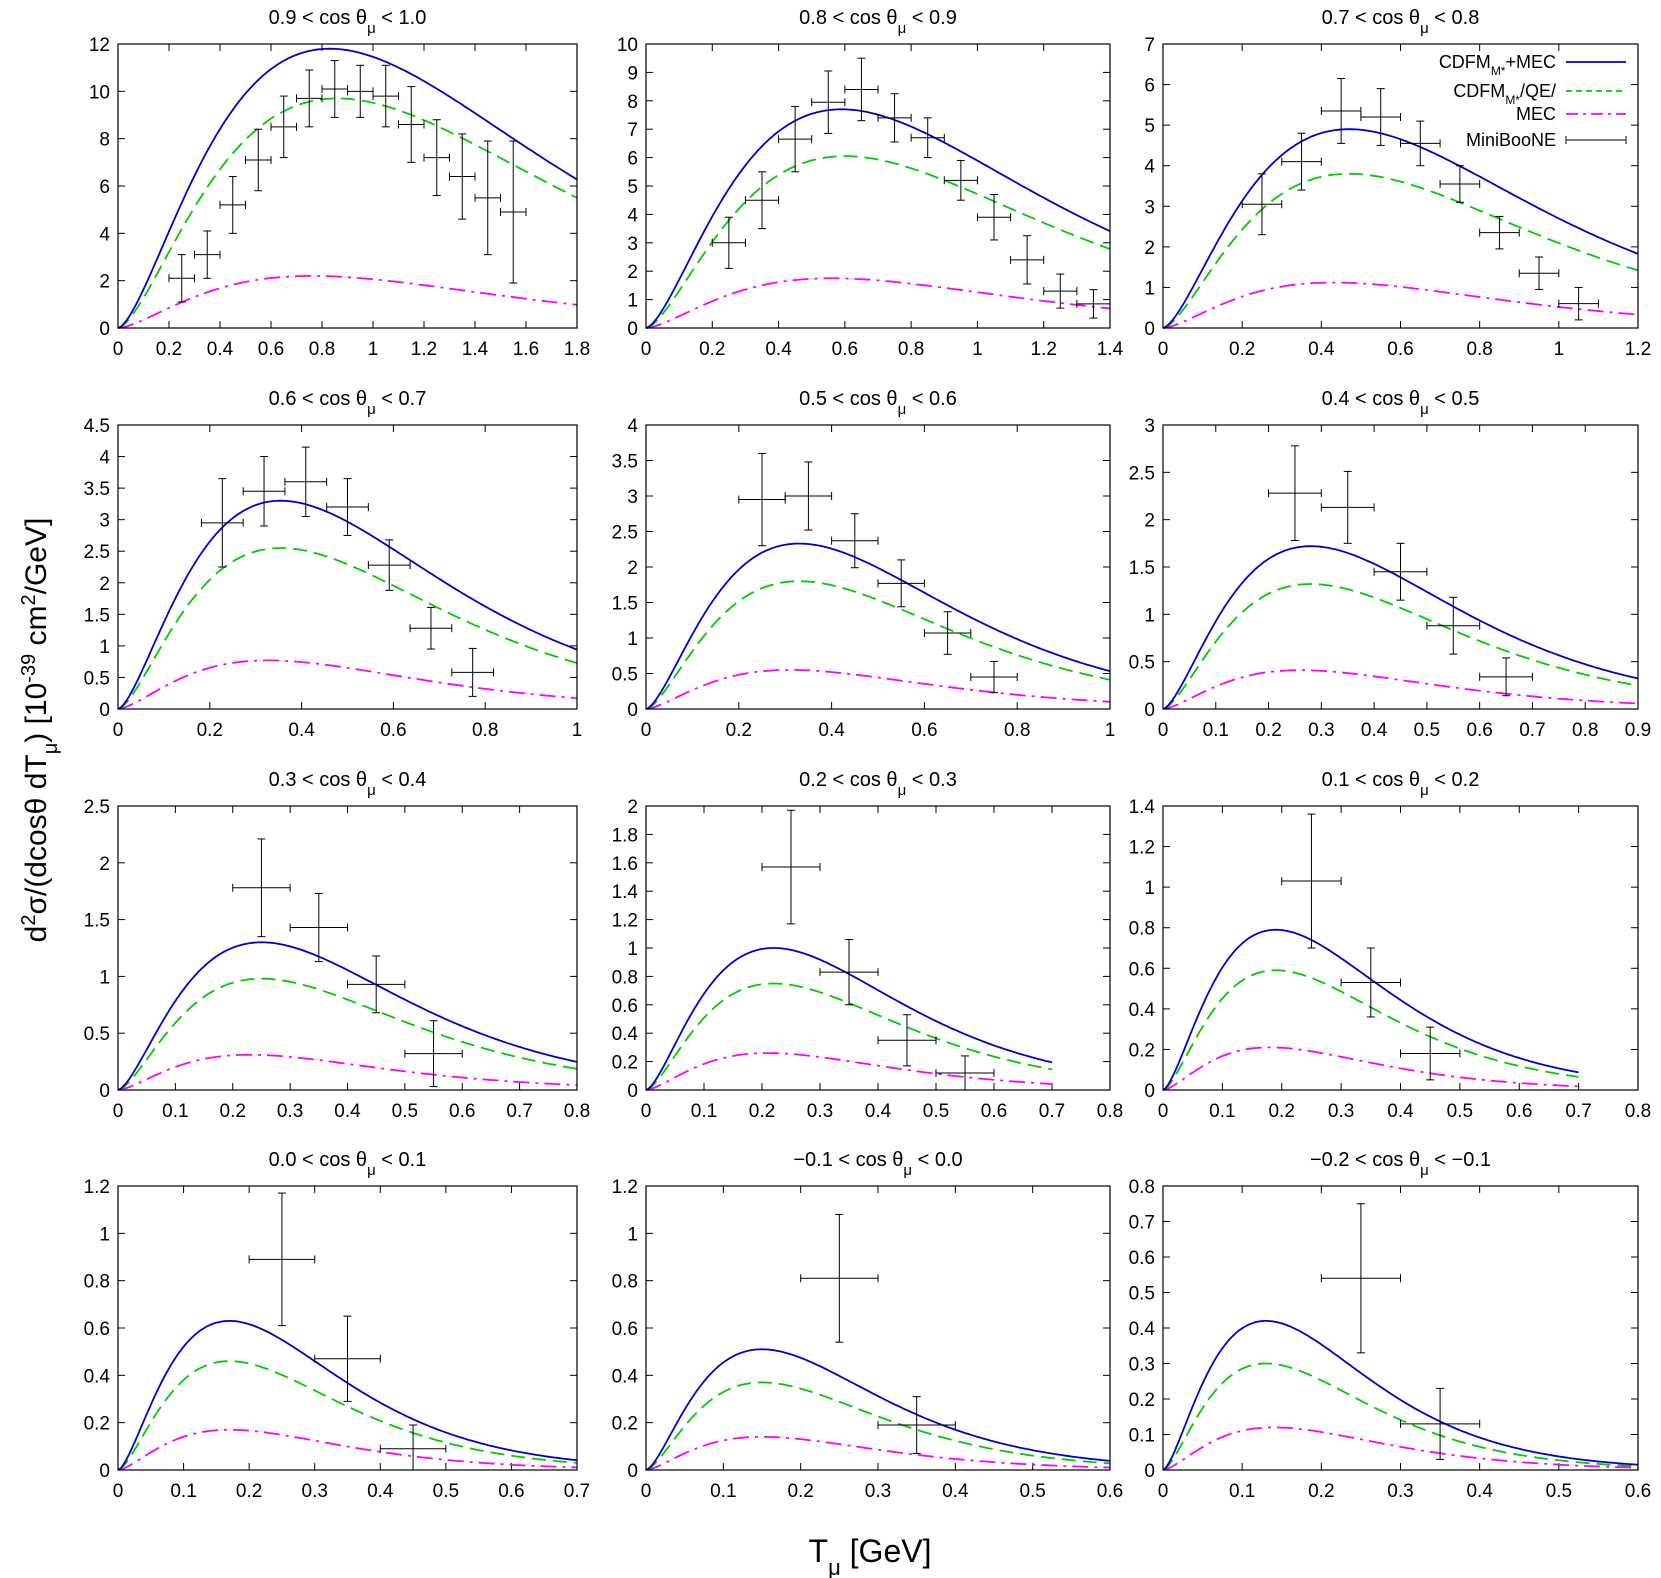 The height and width of the screenshot is (1578, 1661). I want to click on panel-title-post: < 0.6, so click(931, 399).